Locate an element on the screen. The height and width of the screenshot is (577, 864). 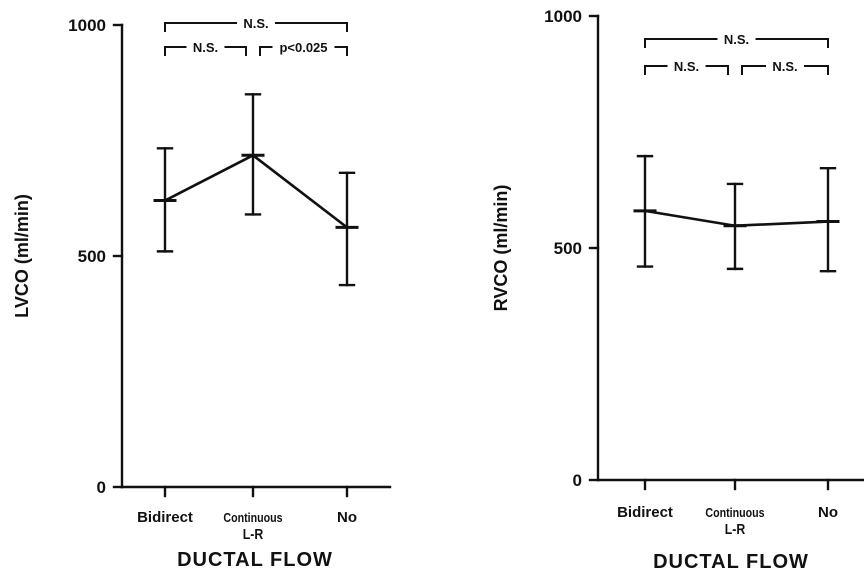
significance-label: p<0.025 is located at coordinates (303, 47).